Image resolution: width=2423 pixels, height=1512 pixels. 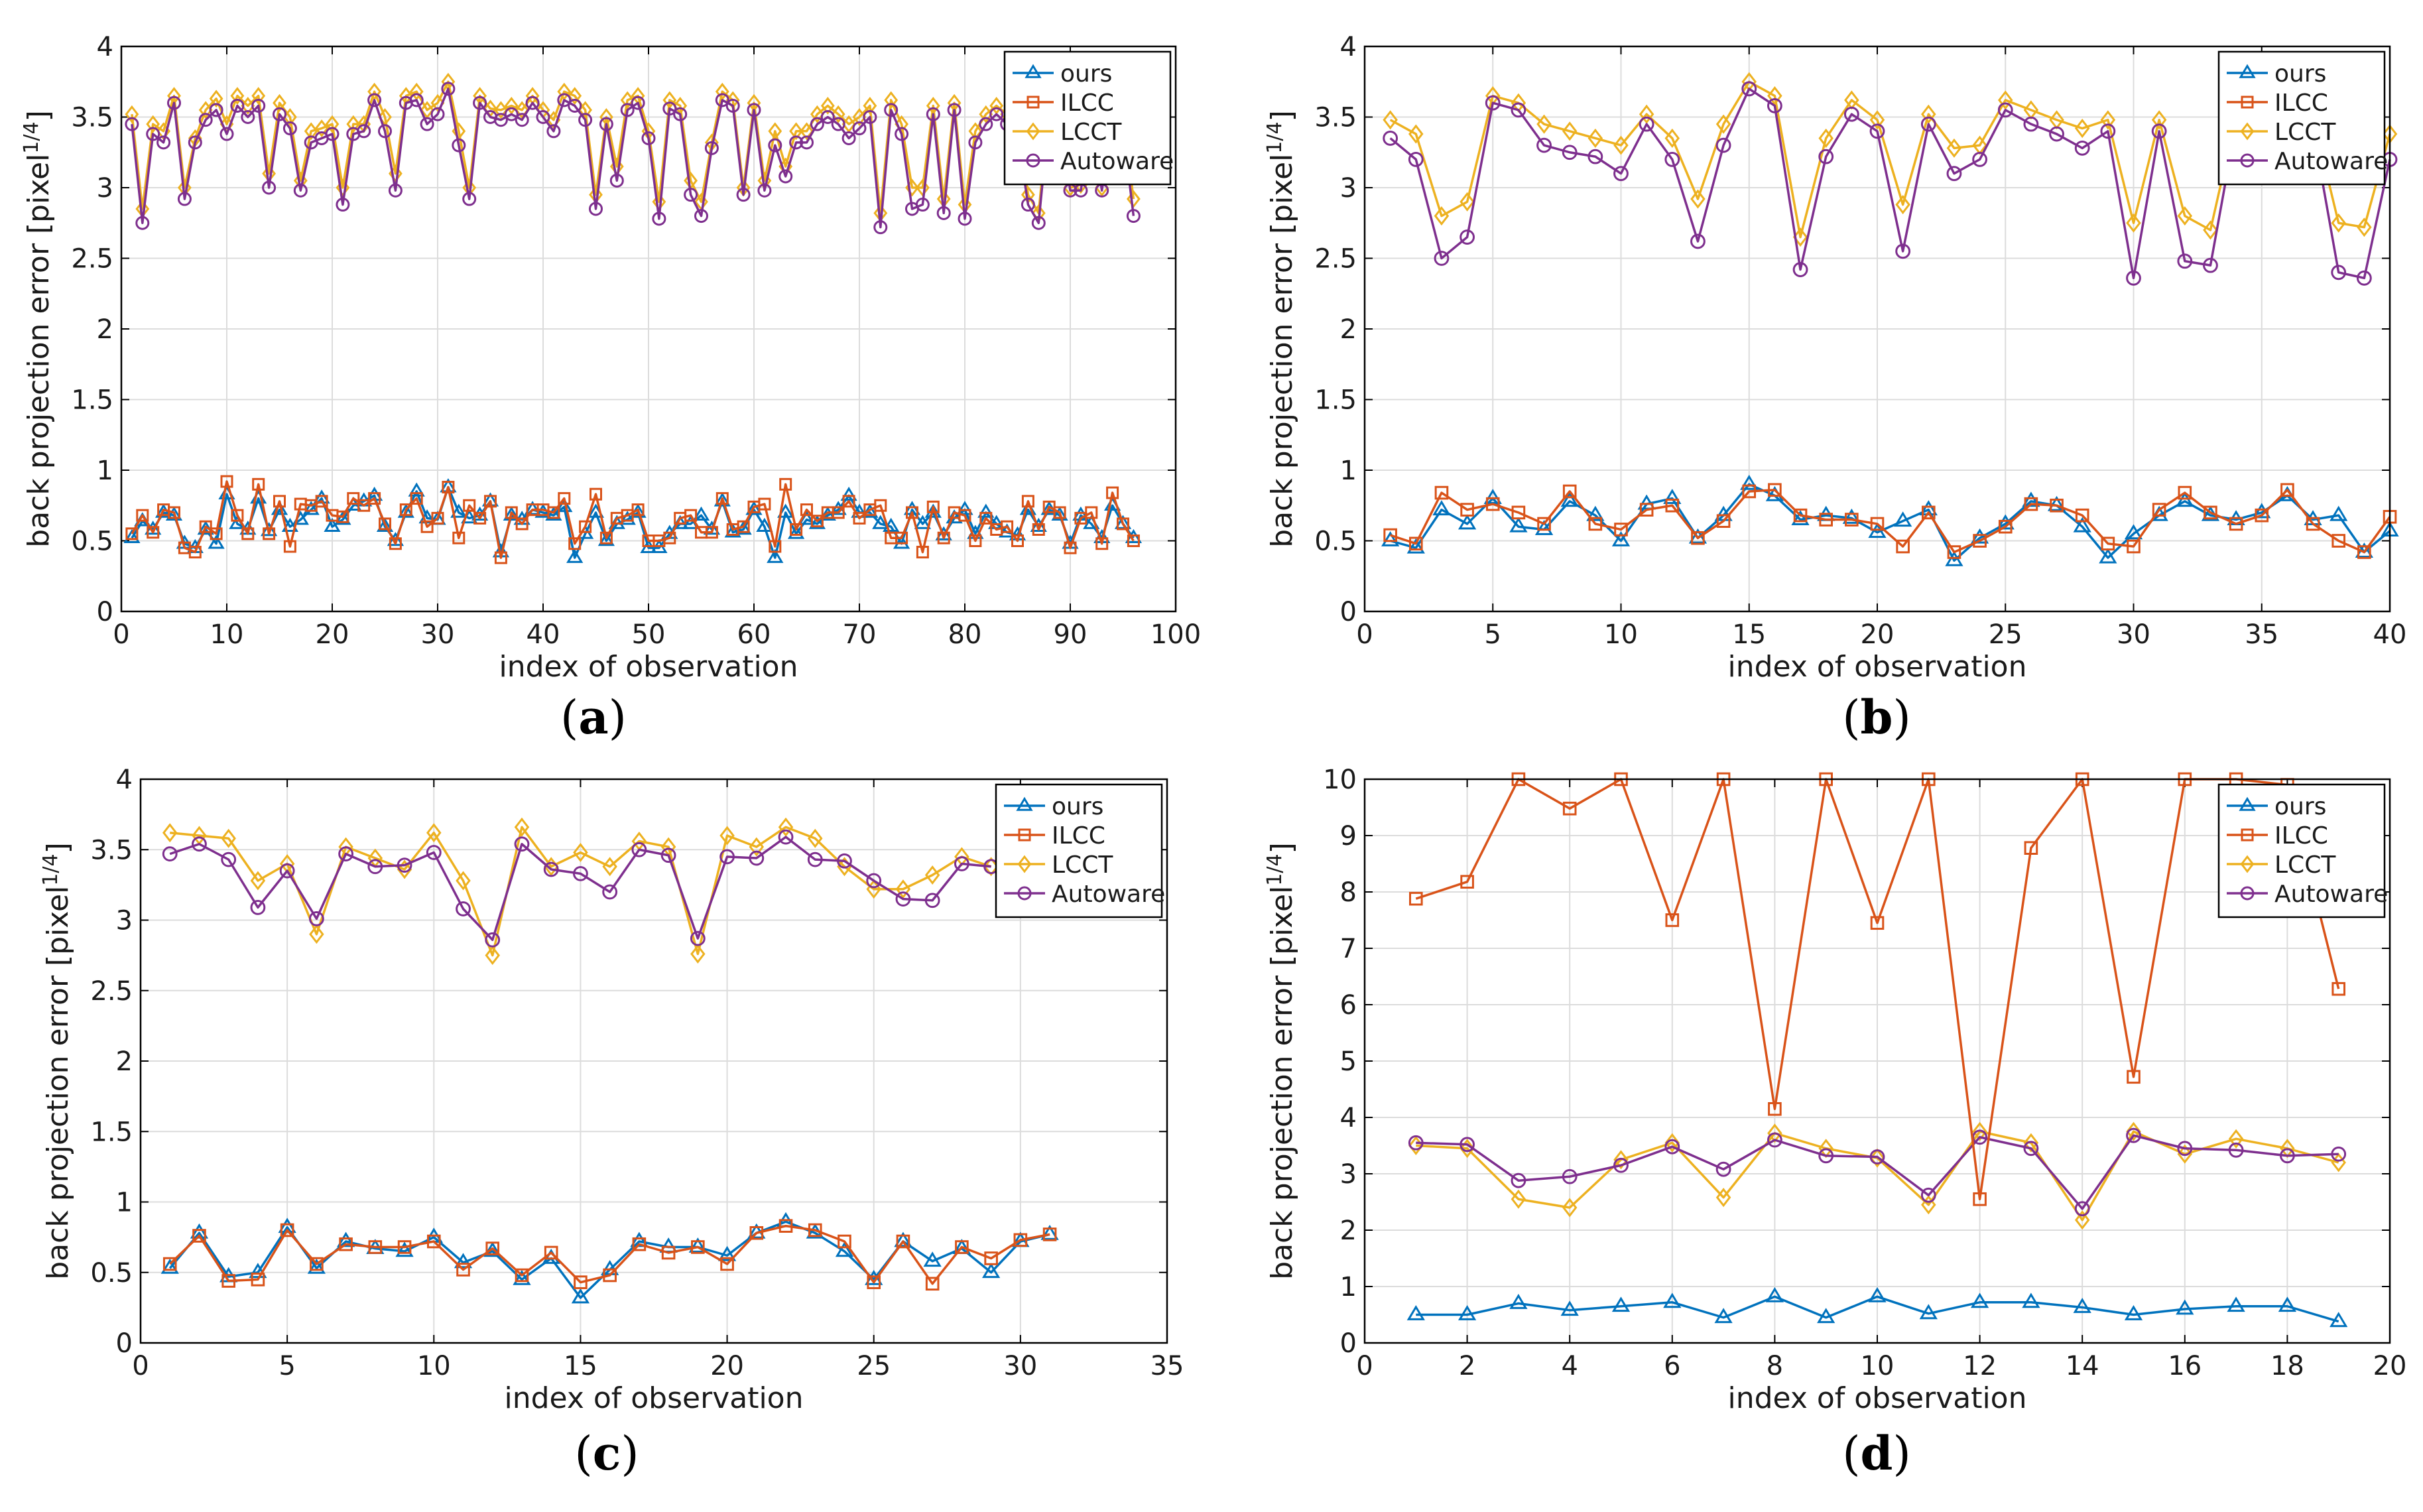 What do you see at coordinates (1078, 836) in the screenshot?
I see `legend-label: ILCC` at bounding box center [1078, 836].